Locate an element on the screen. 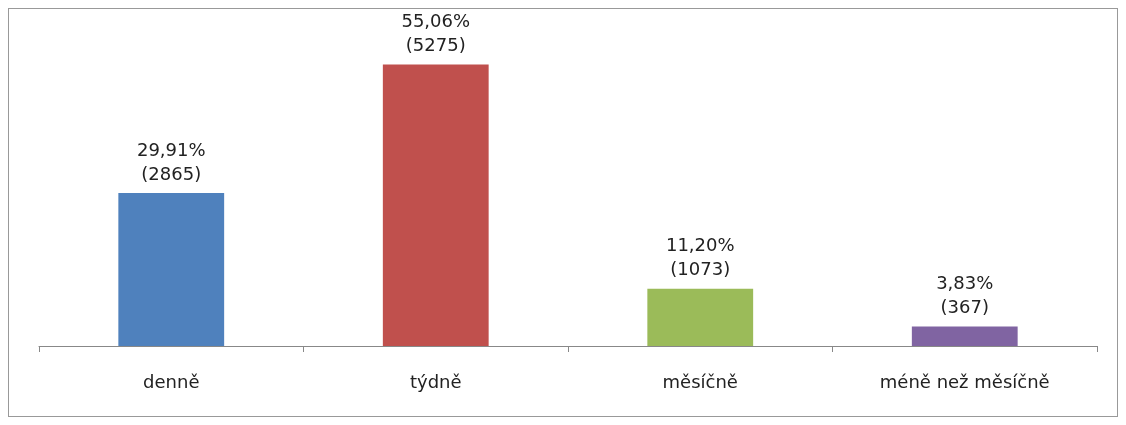 This screenshot has height=425, width=1126. x-tick-label: denně is located at coordinates (171, 381).